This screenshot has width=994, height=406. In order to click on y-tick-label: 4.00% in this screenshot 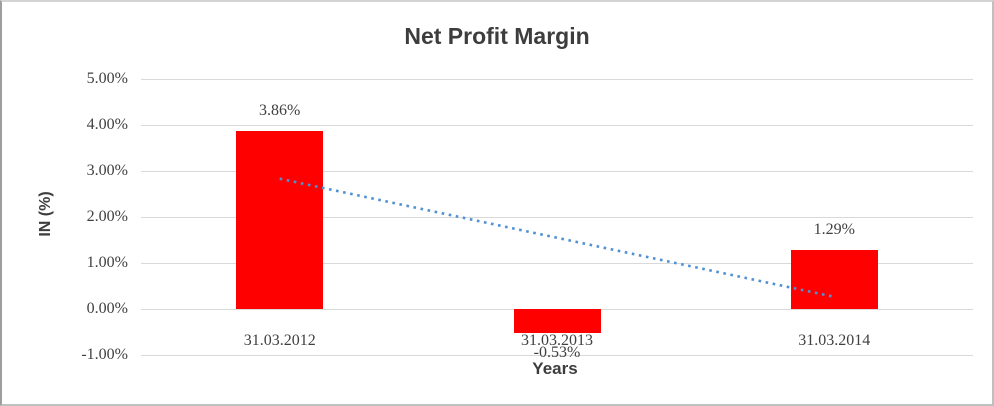, I will do `click(107, 124)`.